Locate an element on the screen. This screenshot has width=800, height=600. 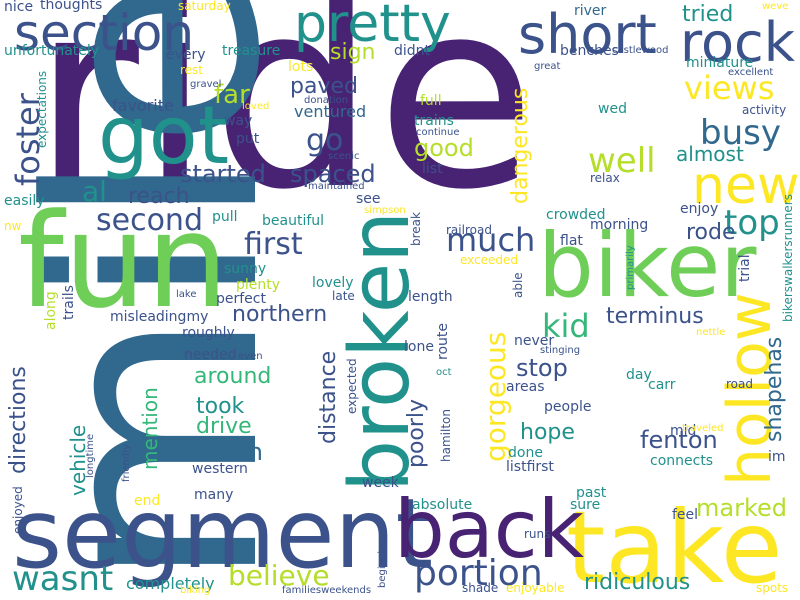
word-along: along is located at coordinates (51, 310).